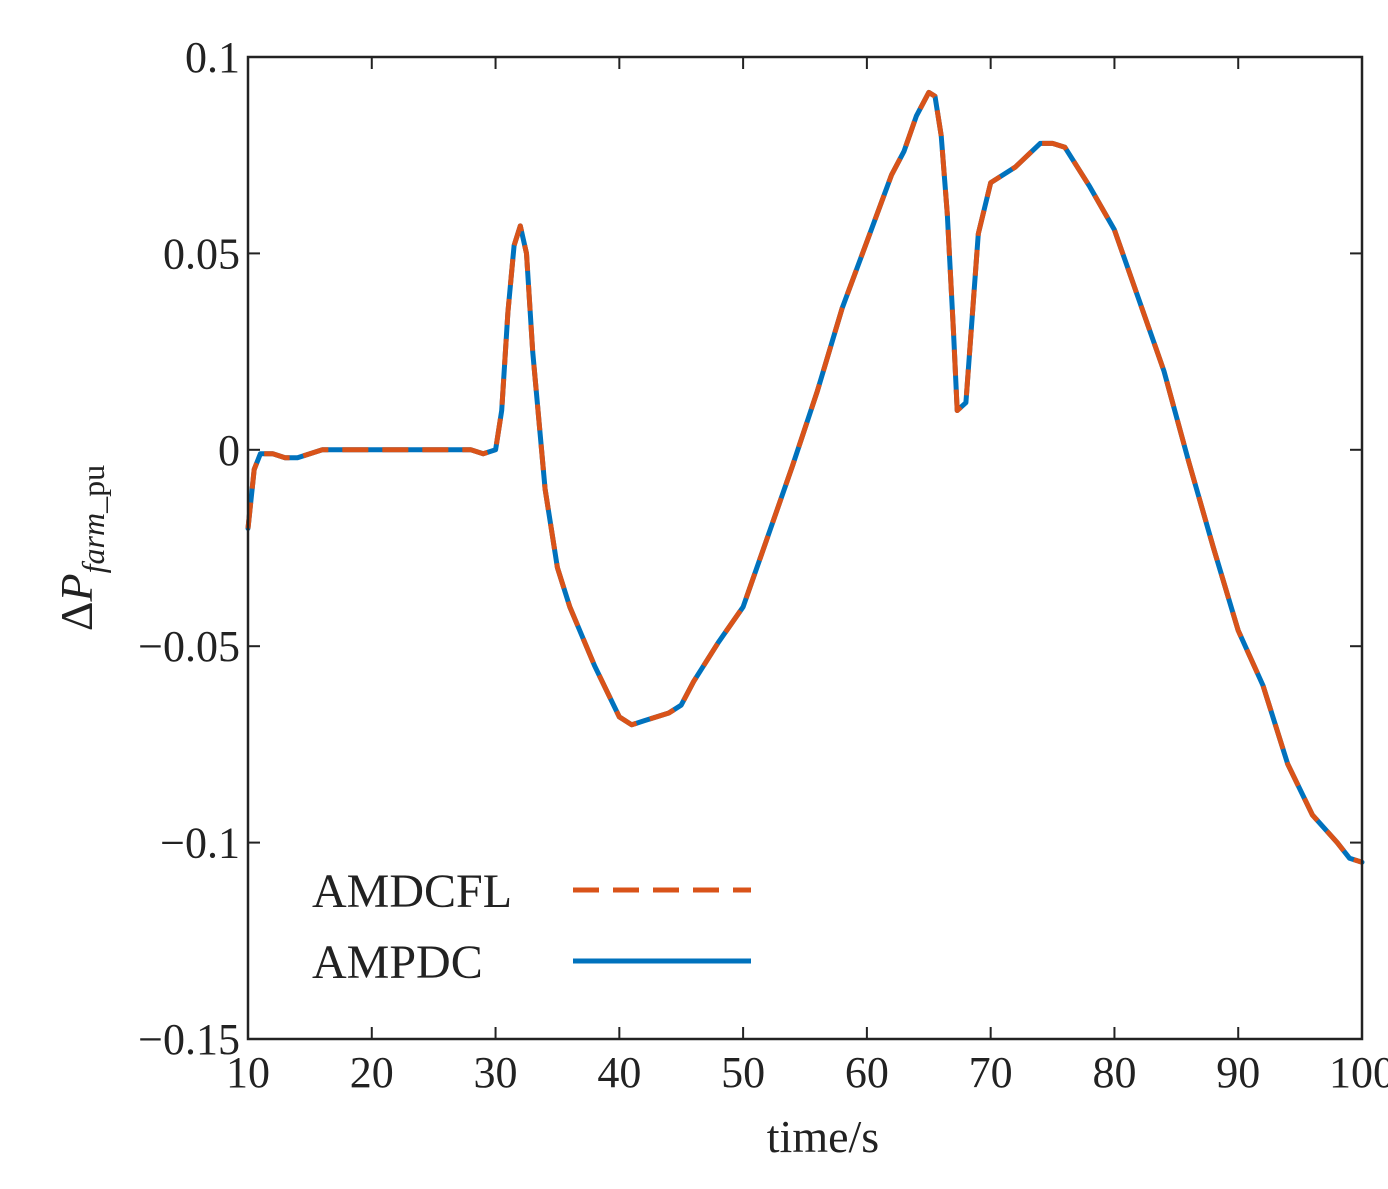  I want to click on legend-label-amdcfl: AMDCFL, so click(412, 891).